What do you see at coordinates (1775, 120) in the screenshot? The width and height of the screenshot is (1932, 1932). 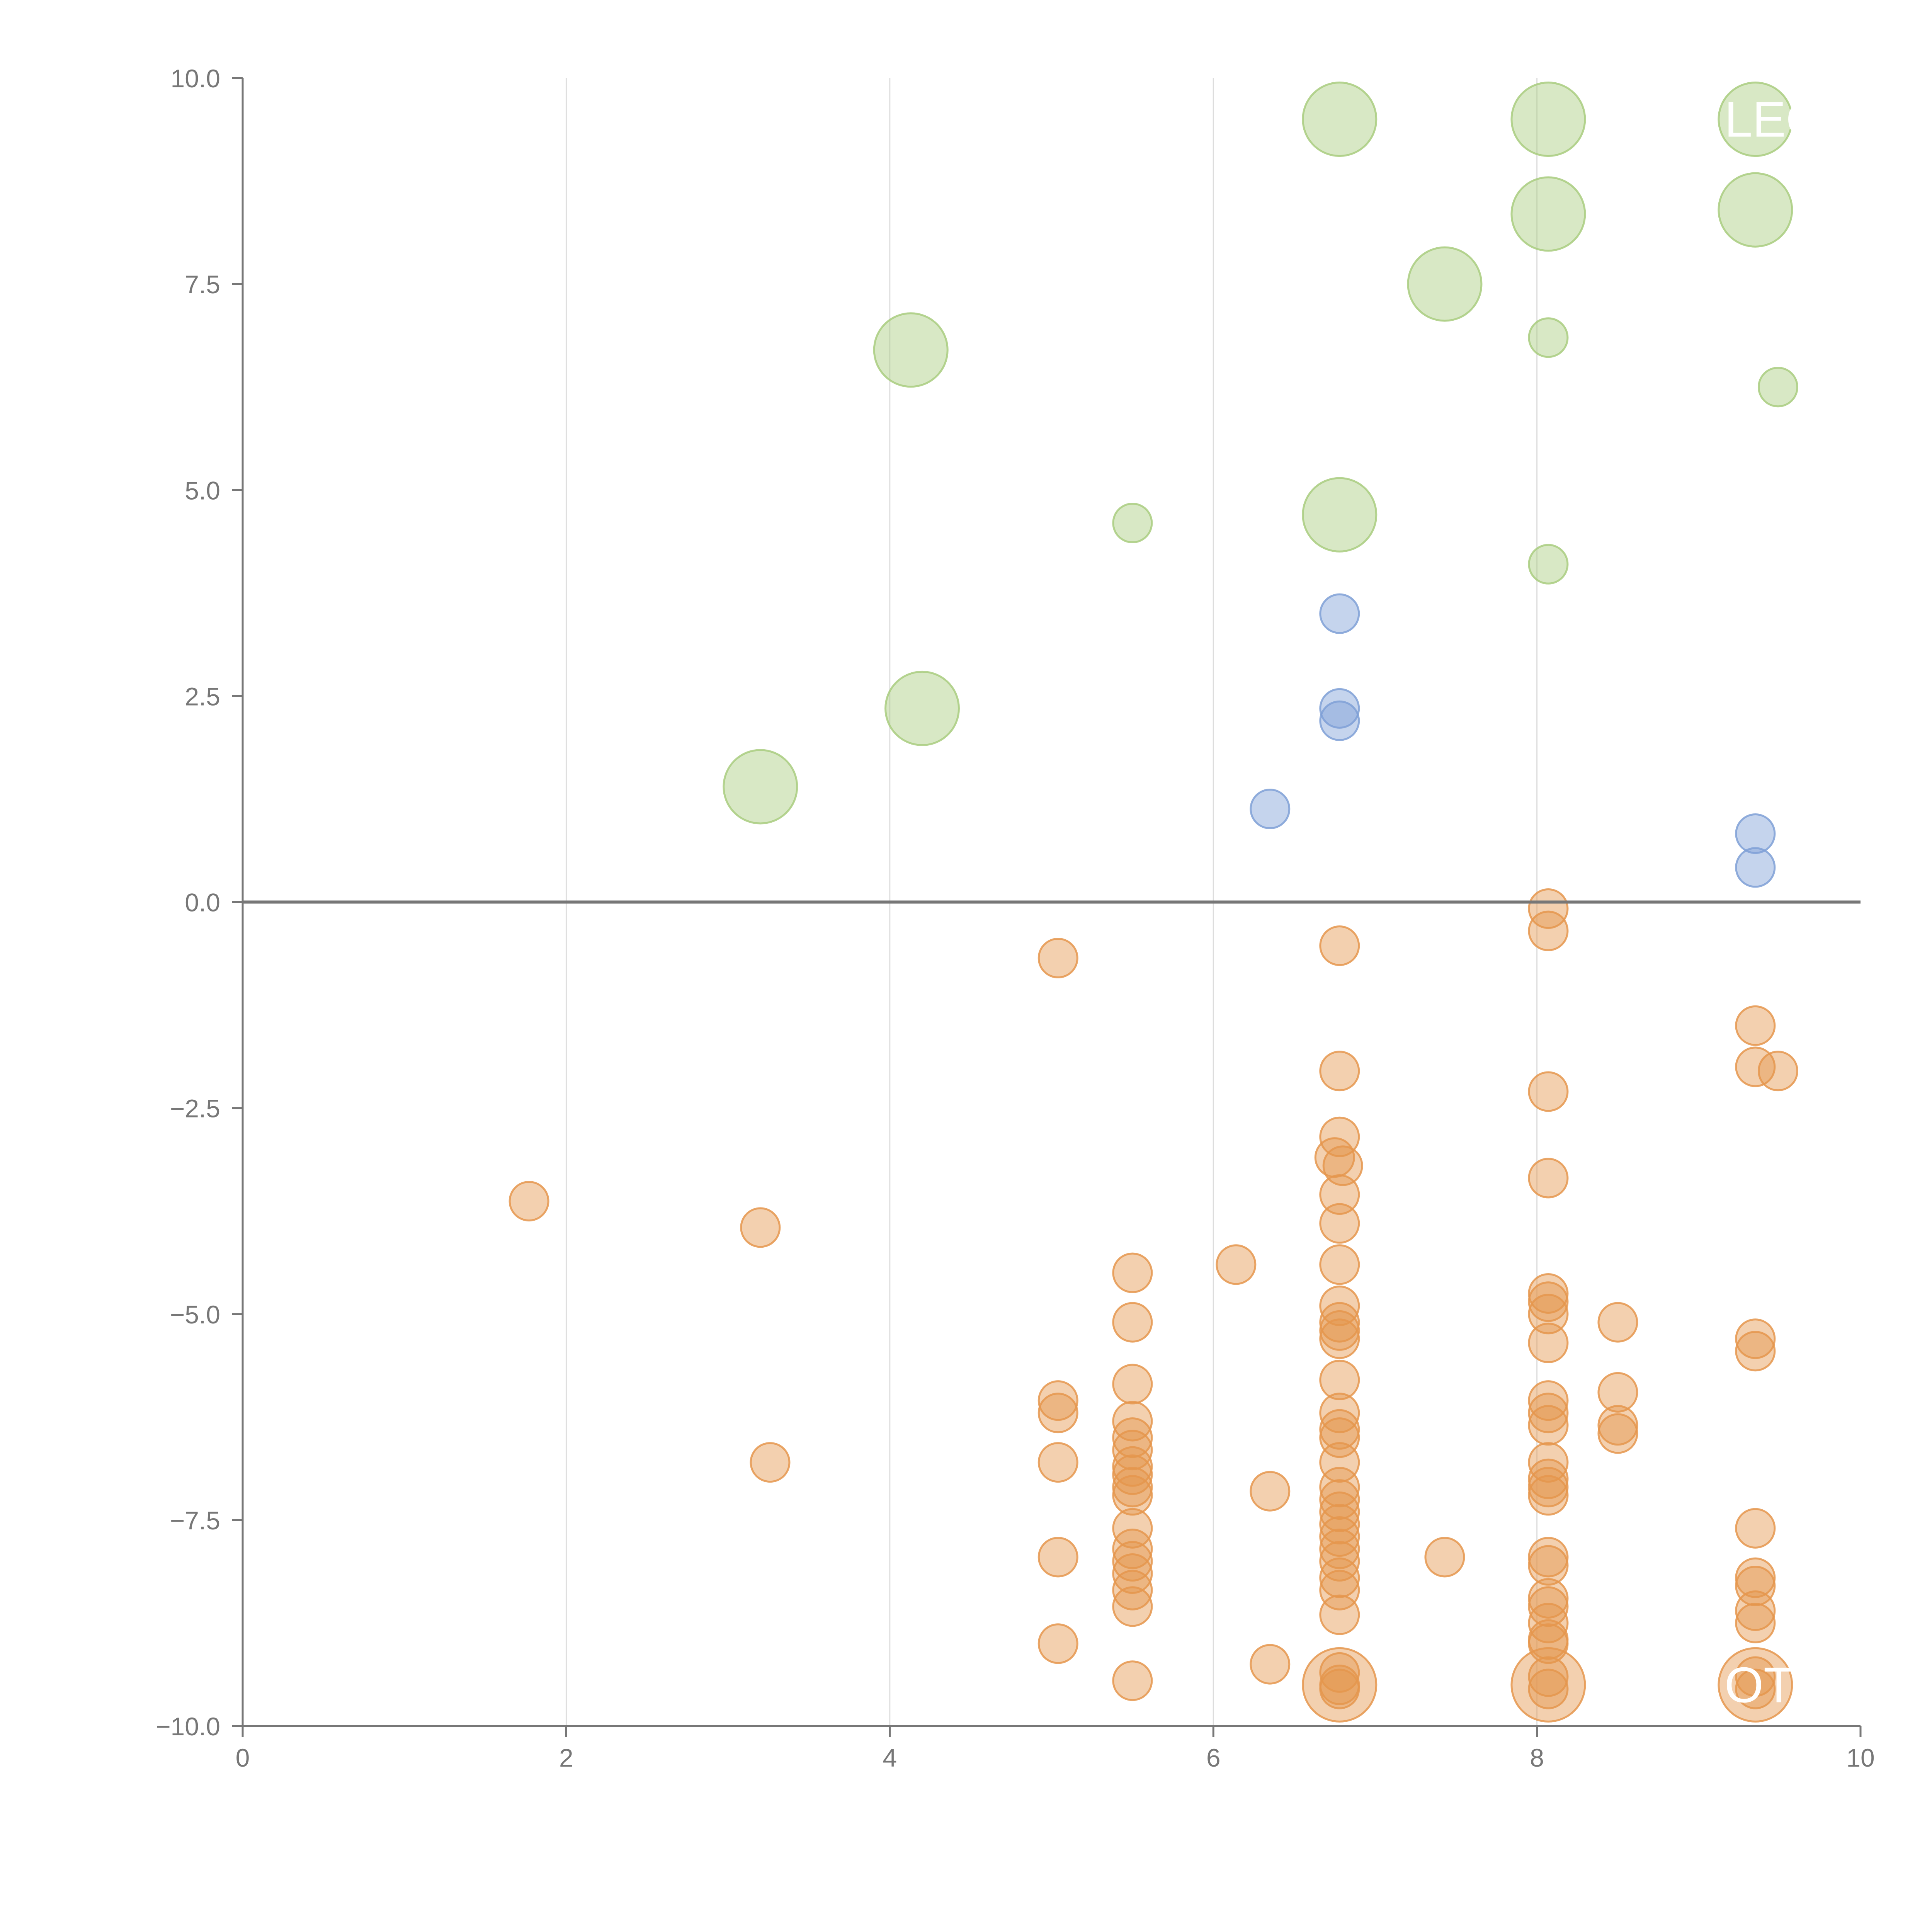 I see `point-annotation: LEO` at bounding box center [1775, 120].